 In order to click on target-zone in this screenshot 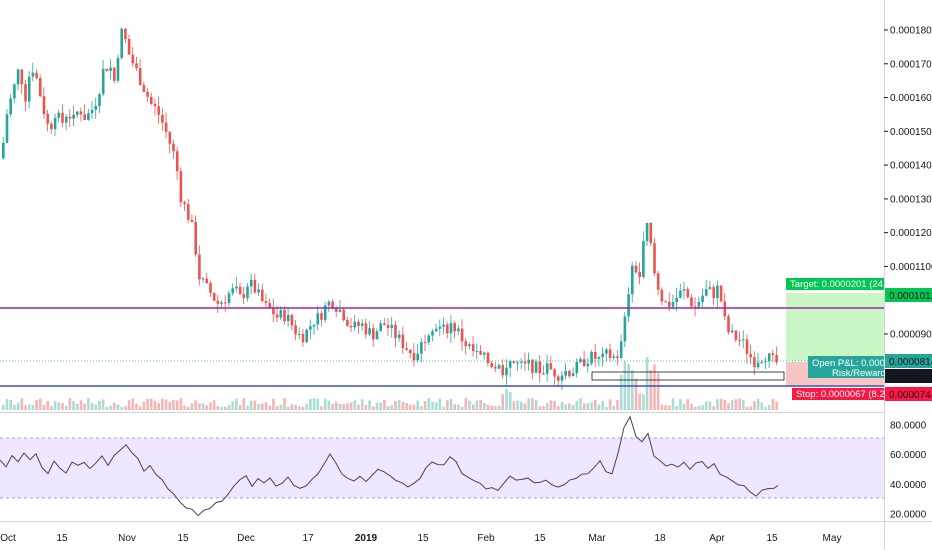, I will do `click(835, 327)`.